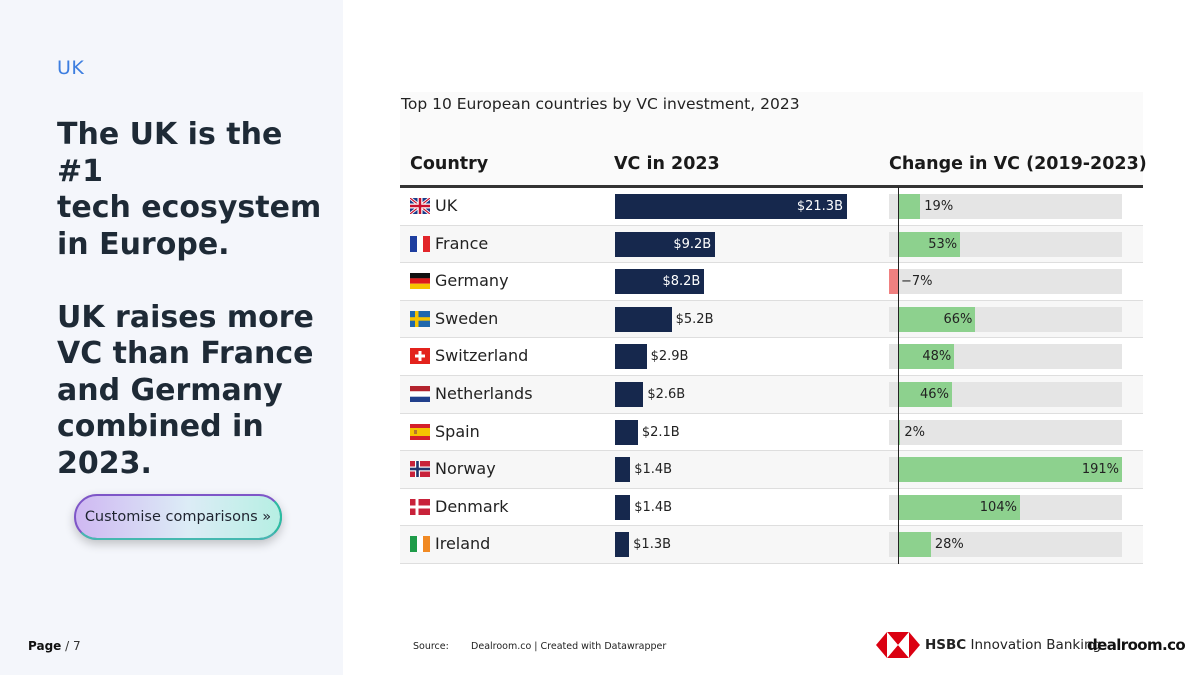  Describe the element at coordinates (660, 432) in the screenshot. I see `vc-value-label: $2.1B` at that location.